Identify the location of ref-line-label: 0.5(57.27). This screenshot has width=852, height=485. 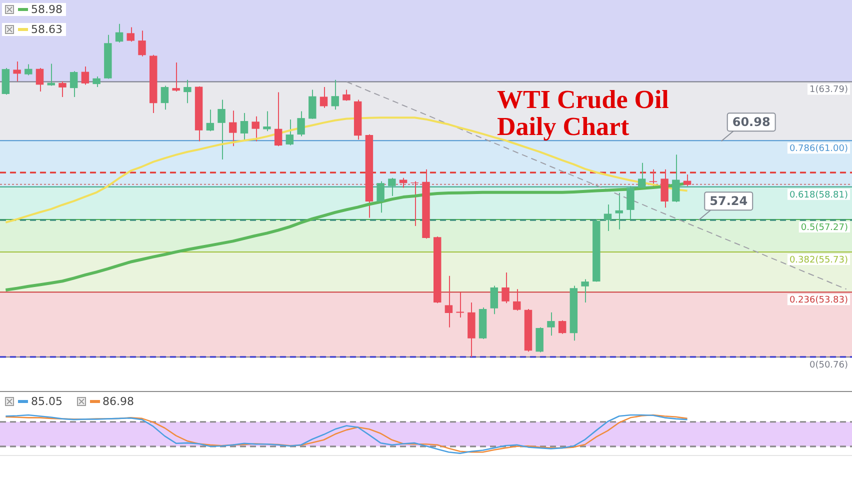
(824, 227).